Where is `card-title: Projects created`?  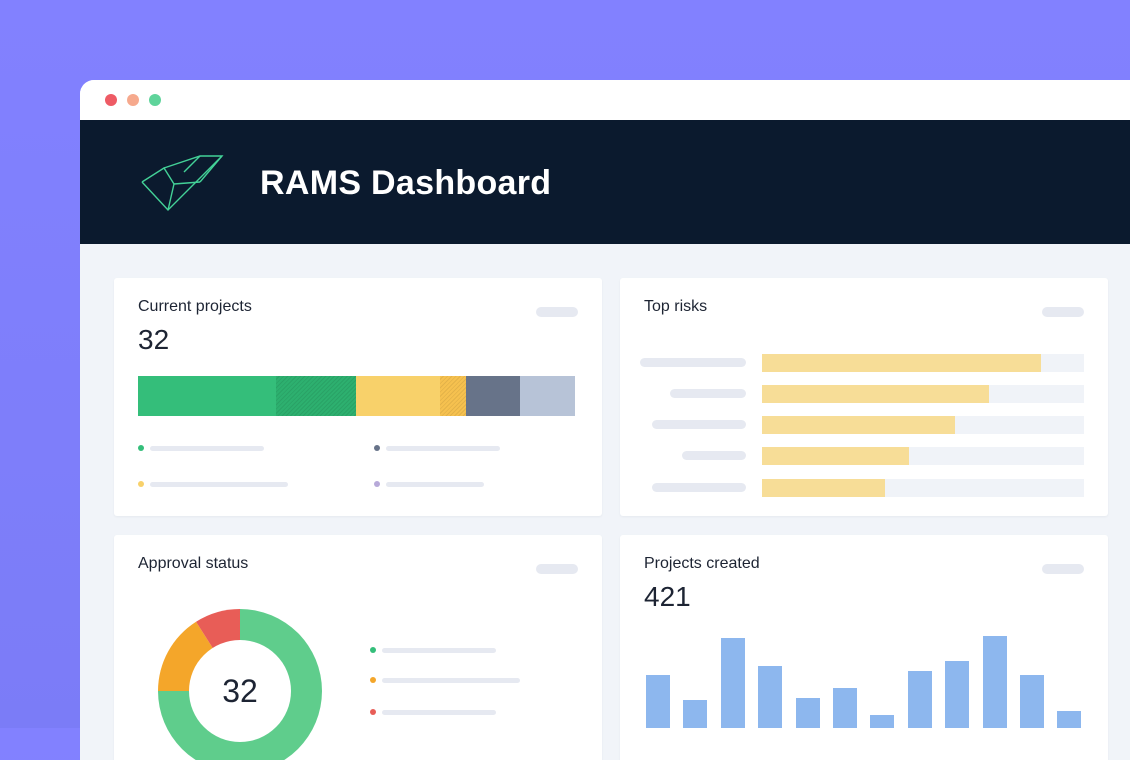 card-title: Projects created is located at coordinates (702, 563).